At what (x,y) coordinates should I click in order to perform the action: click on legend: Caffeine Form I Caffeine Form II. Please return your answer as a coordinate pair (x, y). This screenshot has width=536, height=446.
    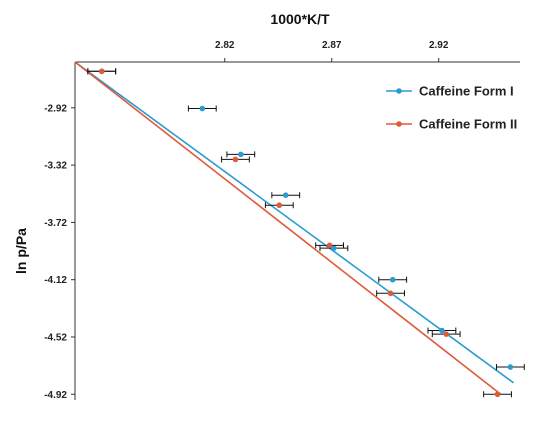
    Looking at the image, I should click on (451, 108).